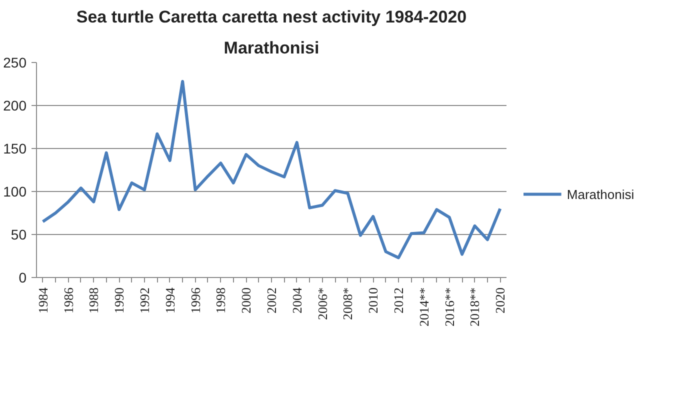 The height and width of the screenshot is (414, 681). I want to click on x-tick-label: 2000, so click(246, 301).